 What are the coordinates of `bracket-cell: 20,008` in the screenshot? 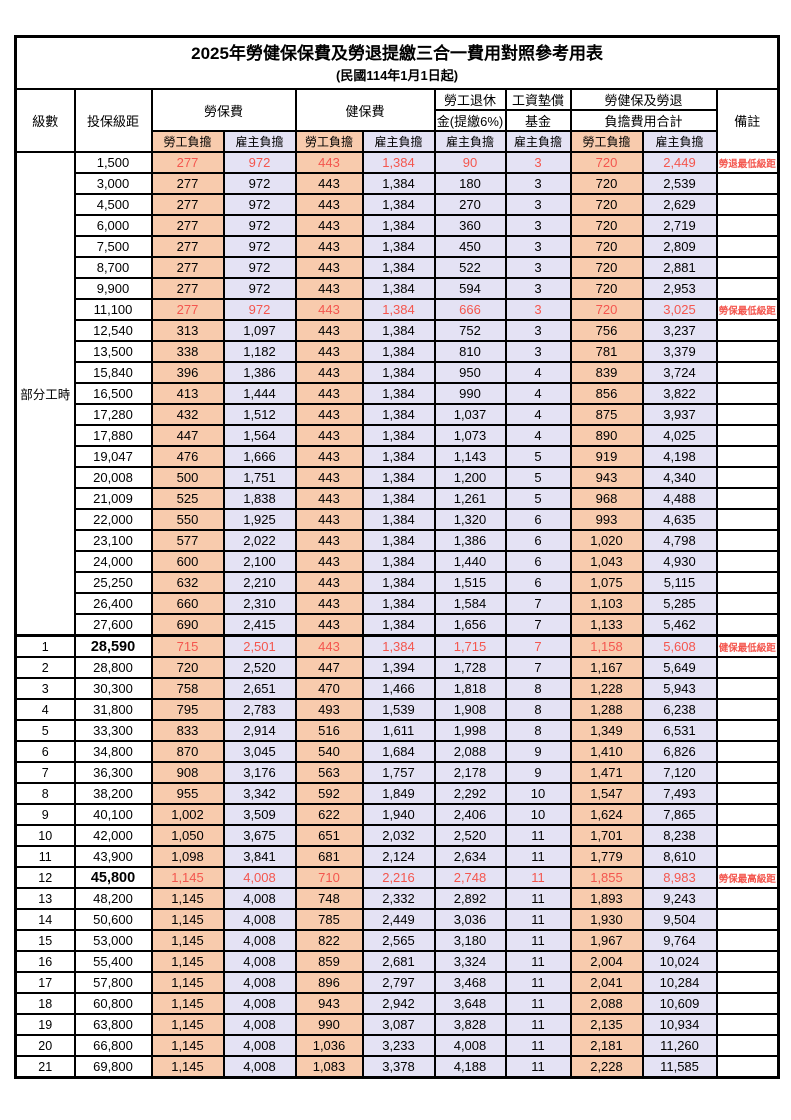 It's located at (113, 477).